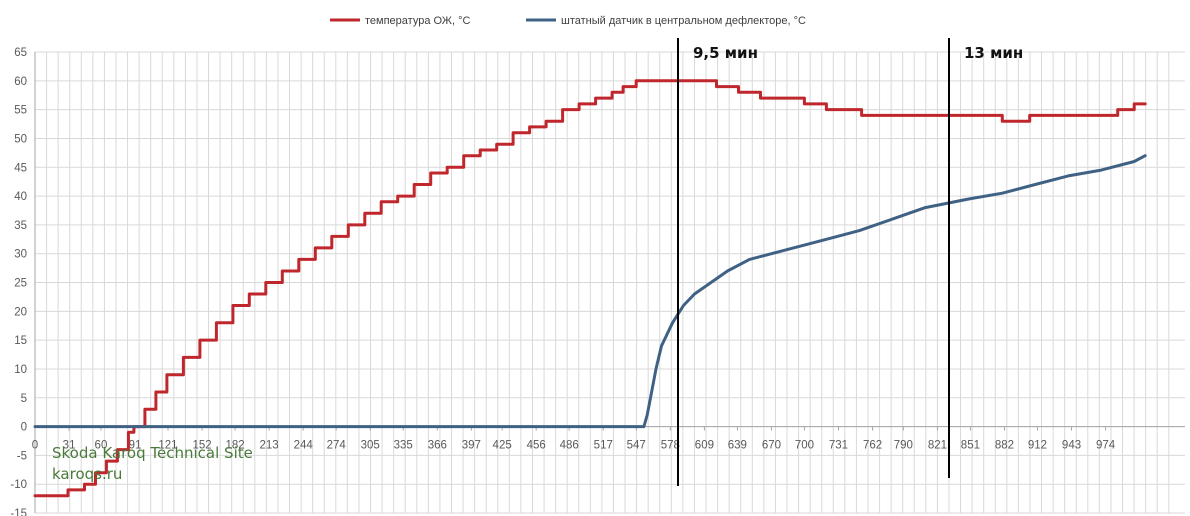 This screenshot has height=516, width=1190. I want to click on y-axis-tick-labels: -15 -10 -5 0 5 10 15 20 25 30 35 40 45 50 55 60 65, so click(18, 281).